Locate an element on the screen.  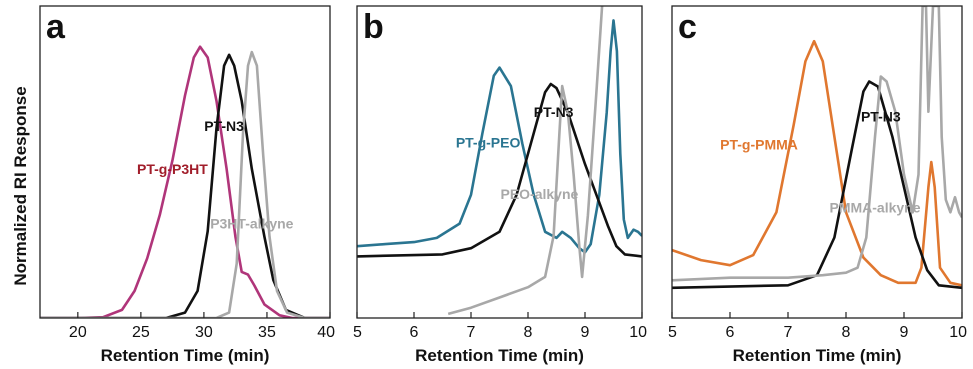
x-tick-label: 25 is located at coordinates (141, 332).